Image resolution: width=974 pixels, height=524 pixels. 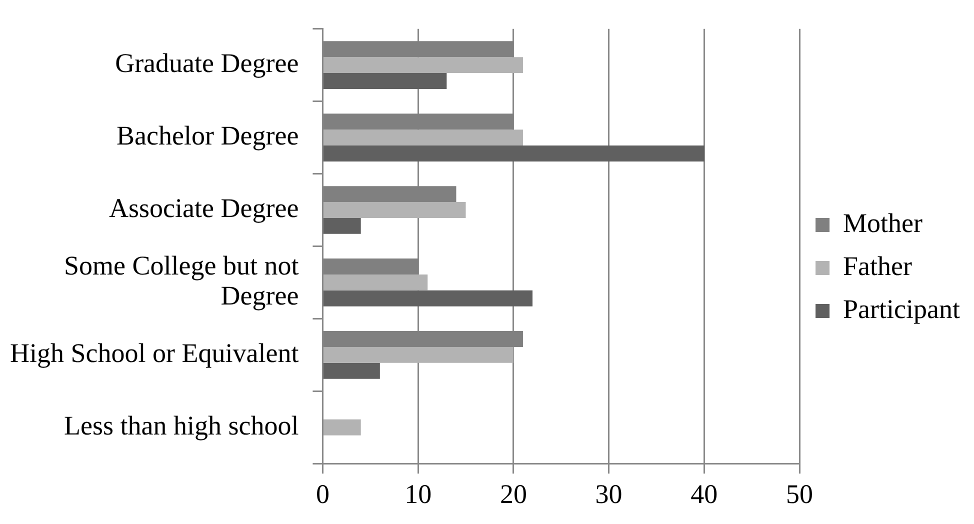 What do you see at coordinates (204, 208) in the screenshot?
I see `y-tick-label: Associate Degree` at bounding box center [204, 208].